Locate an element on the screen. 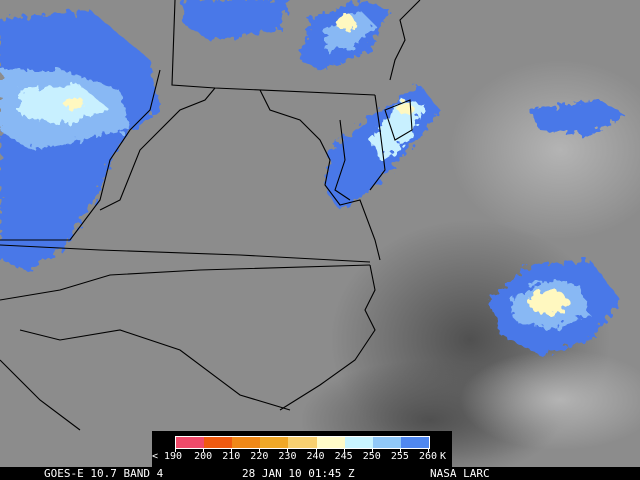 The width and height of the screenshot is (640, 480). legend-tick-label: < 190 is located at coordinates (167, 456).